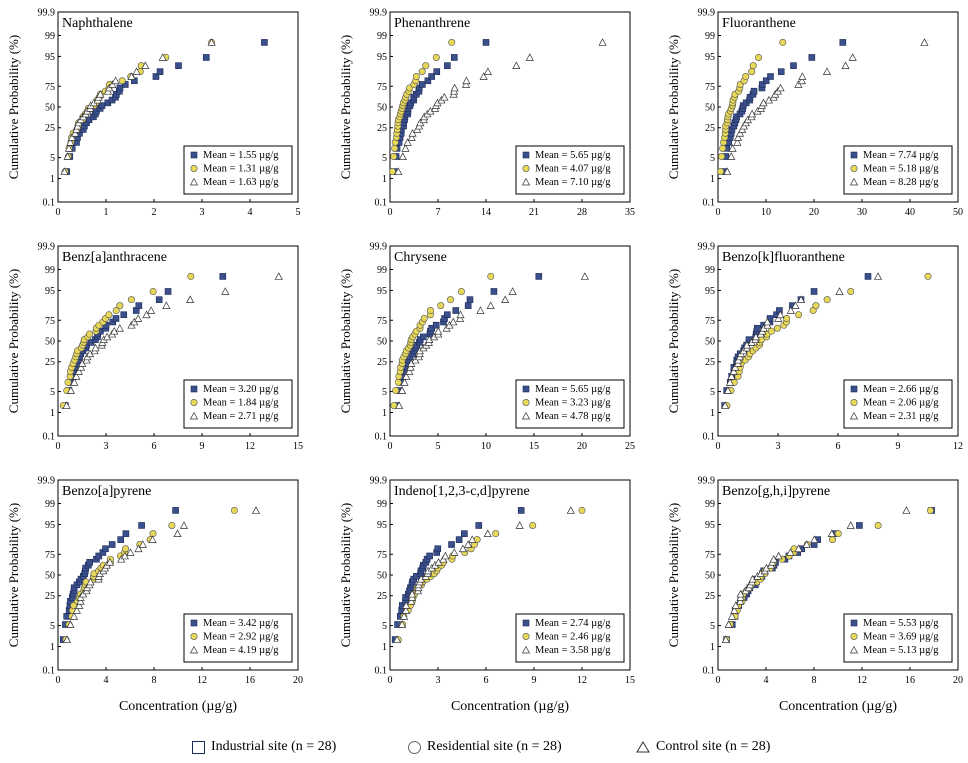 Image resolution: width=968 pixels, height=763 pixels. What do you see at coordinates (582, 212) in the screenshot?
I see `x-tick-label: 28` at bounding box center [582, 212].